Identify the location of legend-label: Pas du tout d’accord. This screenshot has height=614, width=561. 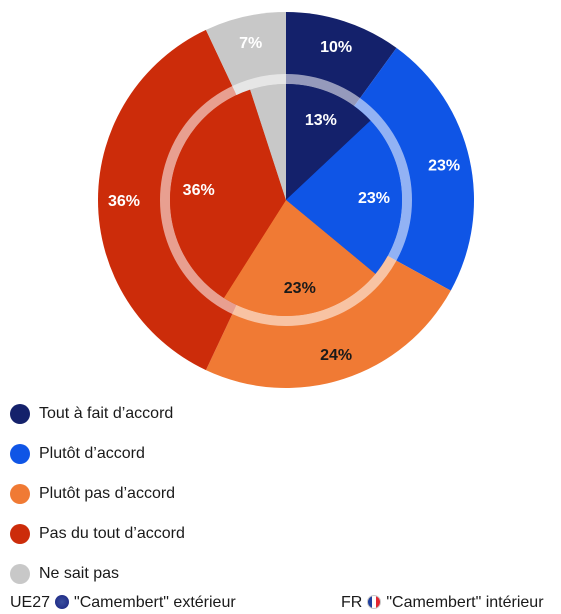
(112, 533).